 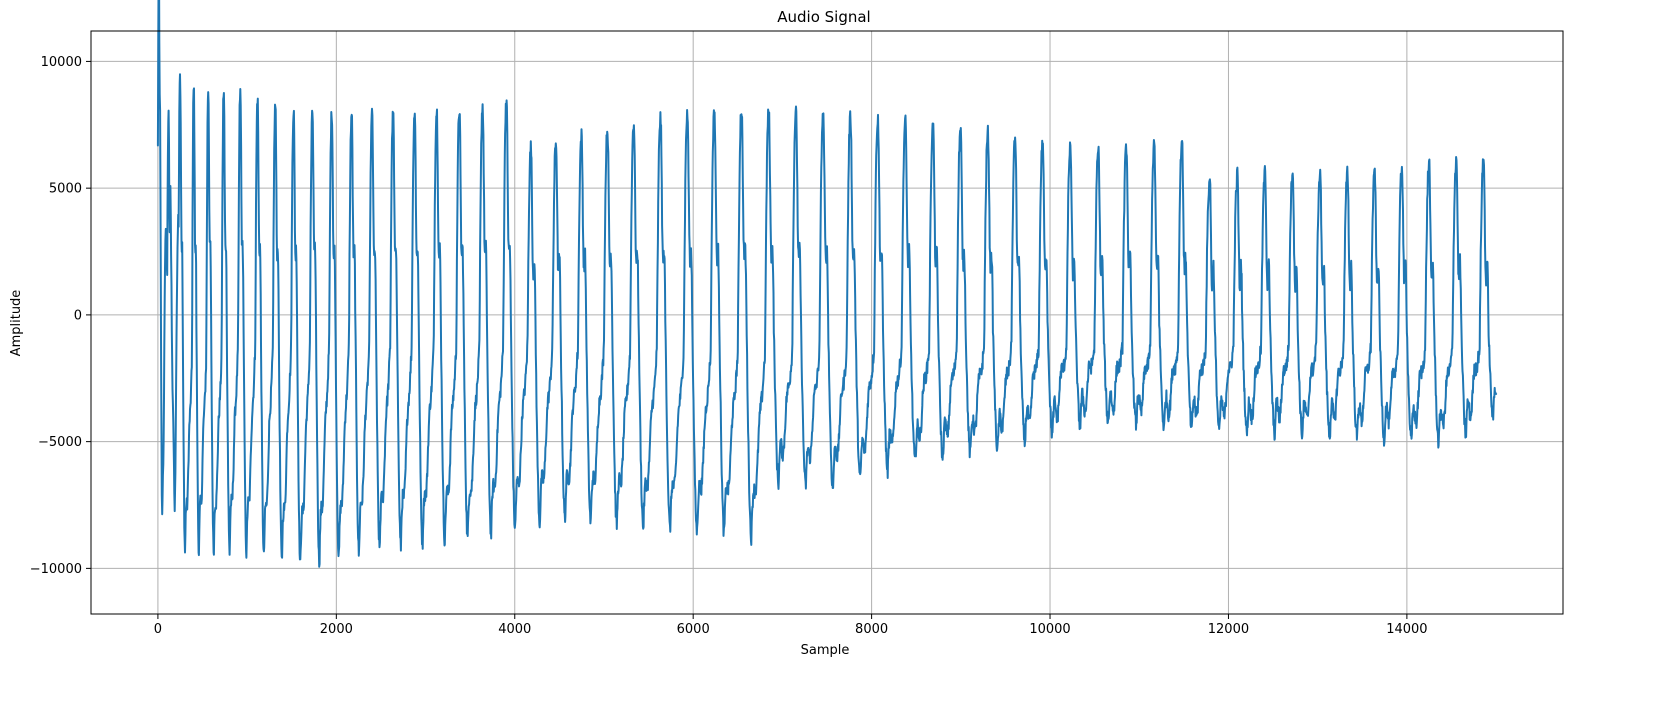 I want to click on x-tick-label: 0, so click(x=158, y=629).